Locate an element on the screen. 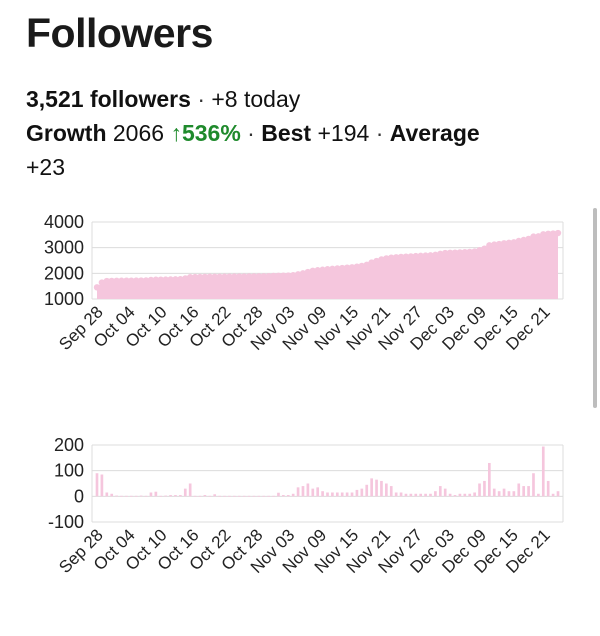 This screenshot has height=636, width=600. y-tick-label: 1000 is located at coordinates (64, 299).